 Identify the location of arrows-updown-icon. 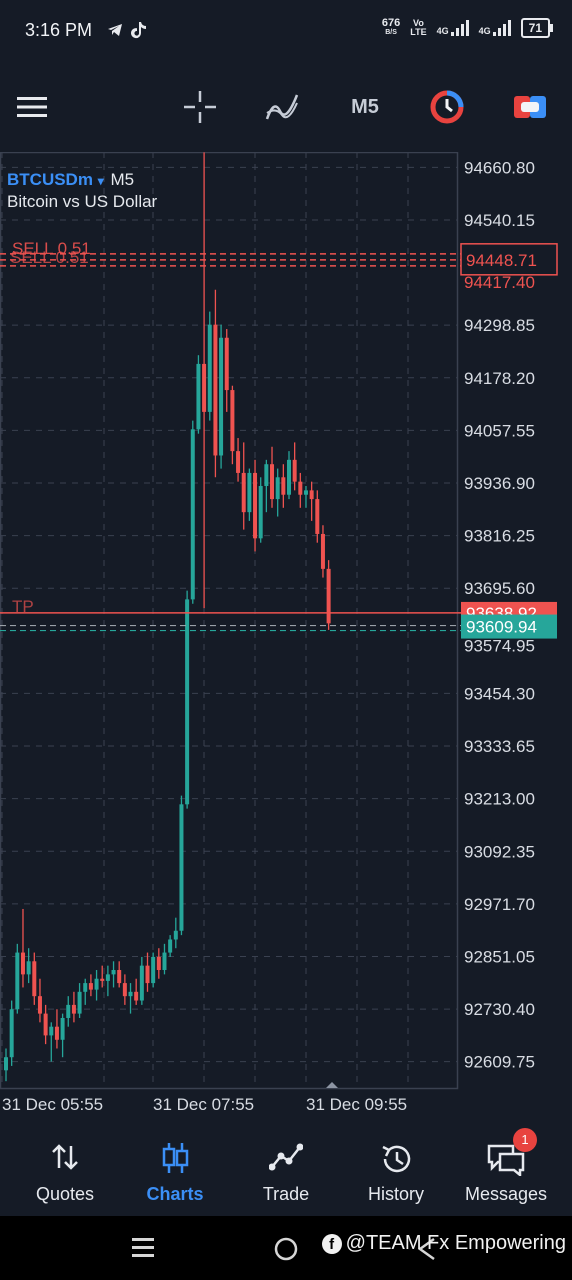
(65, 1157).